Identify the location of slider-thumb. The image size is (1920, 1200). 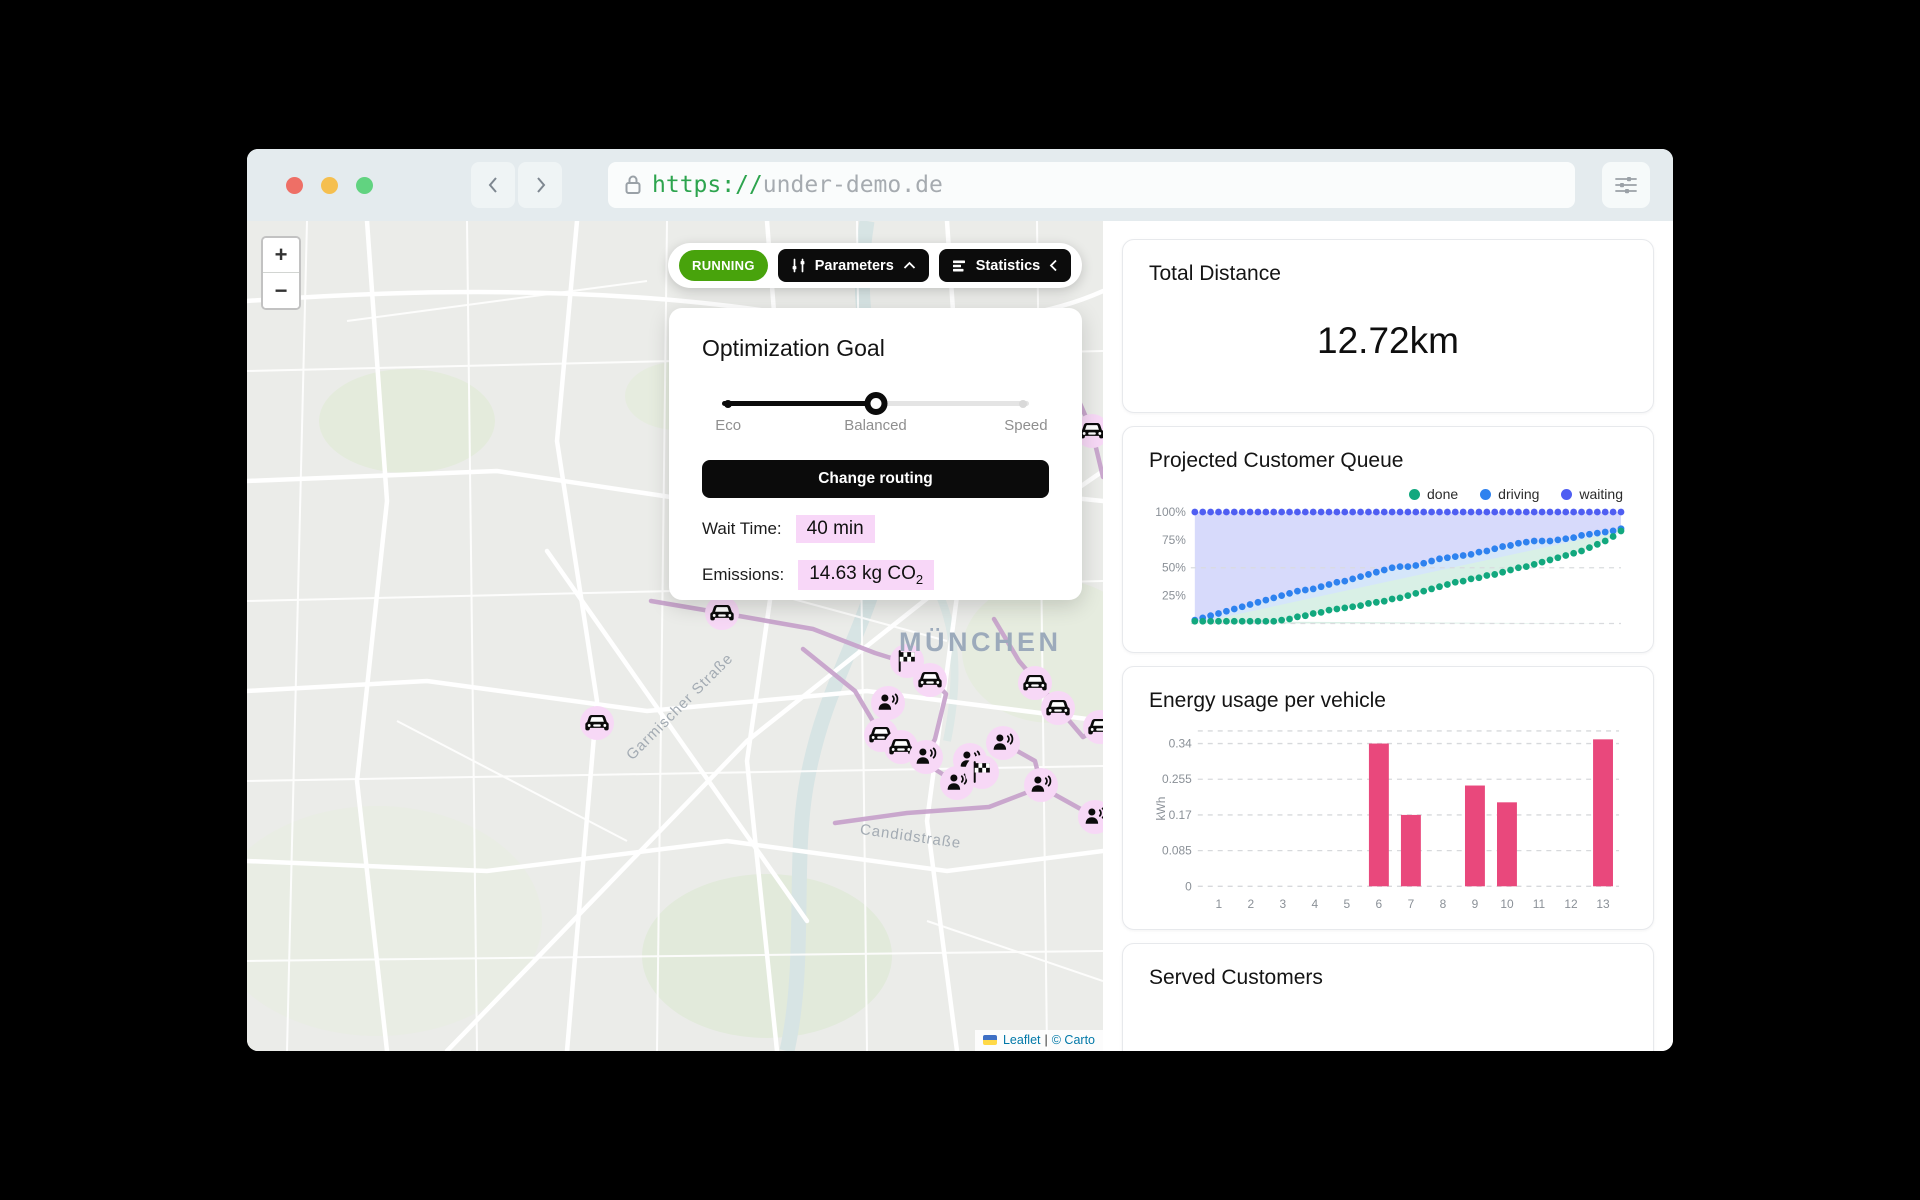
(875, 403).